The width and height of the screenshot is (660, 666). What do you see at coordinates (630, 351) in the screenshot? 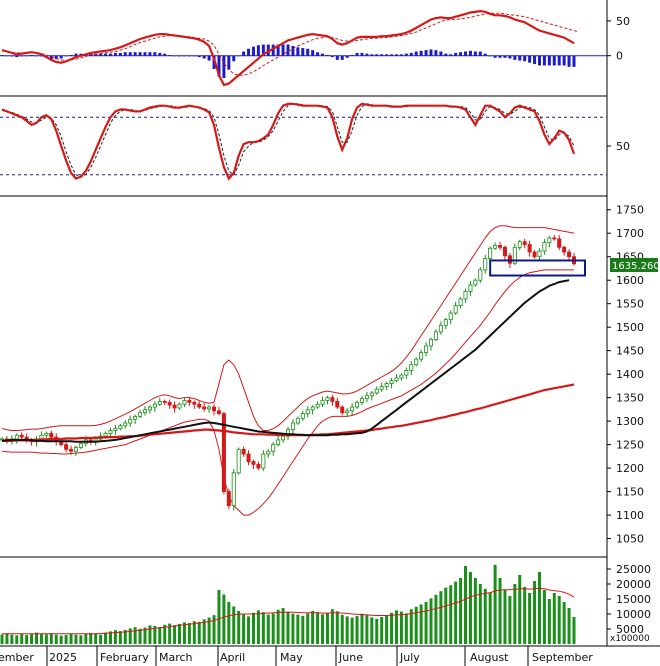
I see `price-tick-label: 1450` at bounding box center [630, 351].